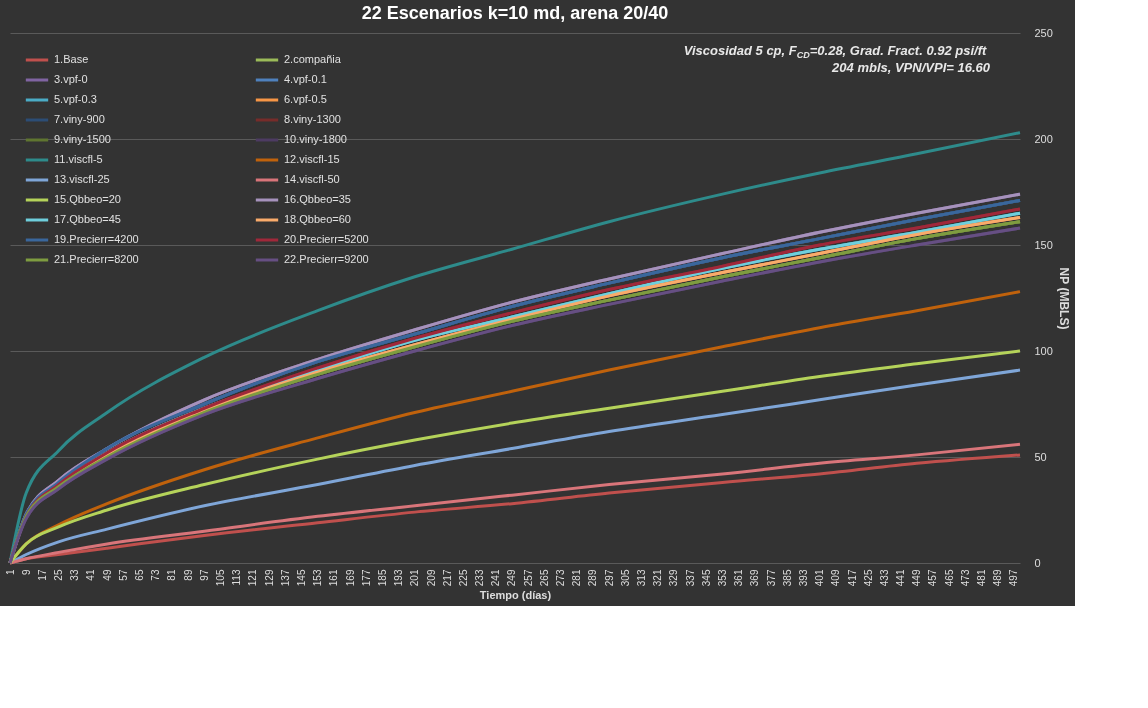  What do you see at coordinates (1063, 298) in the screenshot?
I see `y-axis-title: NP (MBLS)` at bounding box center [1063, 298].